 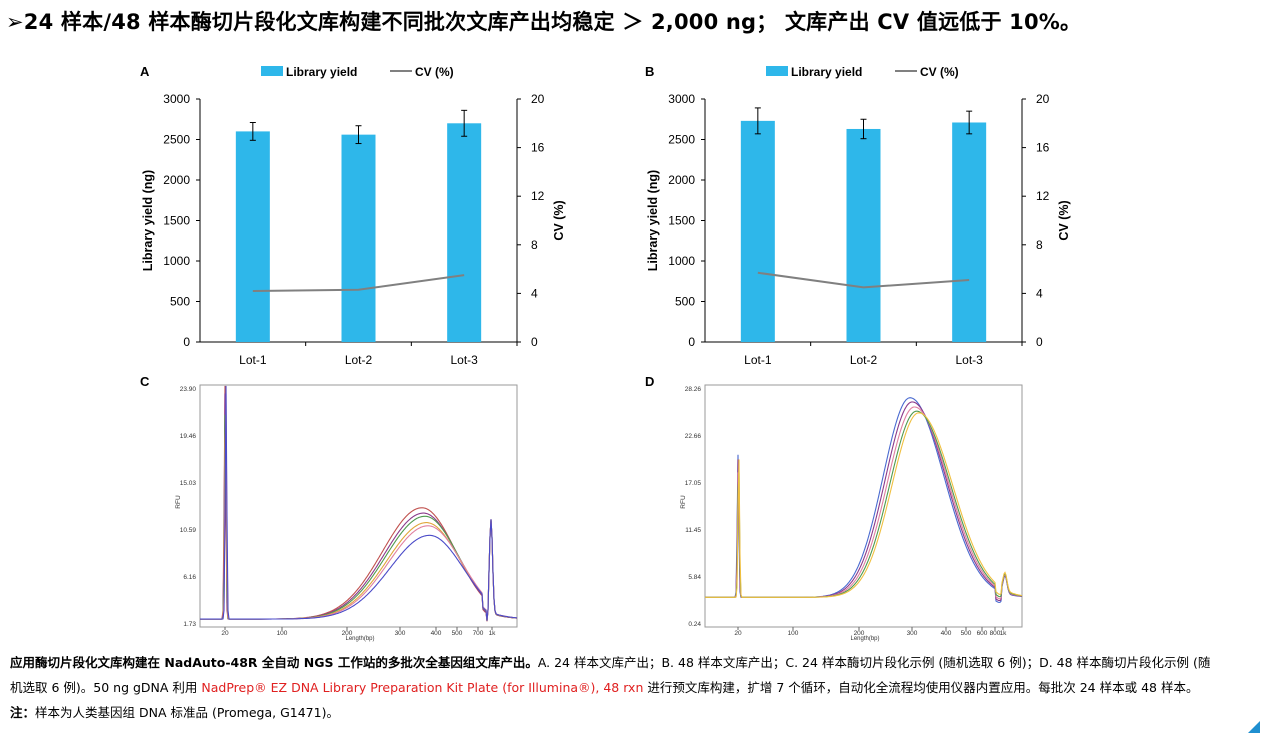 I want to click on caption-method-a: 机选取 6 例)。50 ng gDNA 利用, so click(x=106, y=687).